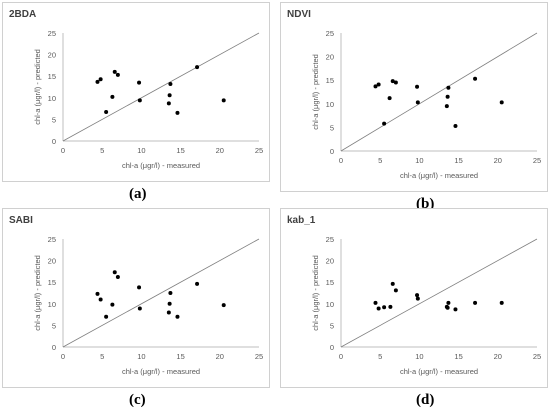 The width and height of the screenshot is (550, 414). What do you see at coordinates (137, 400) in the screenshot?
I see `panel-caption-c: (c)` at bounding box center [137, 400].